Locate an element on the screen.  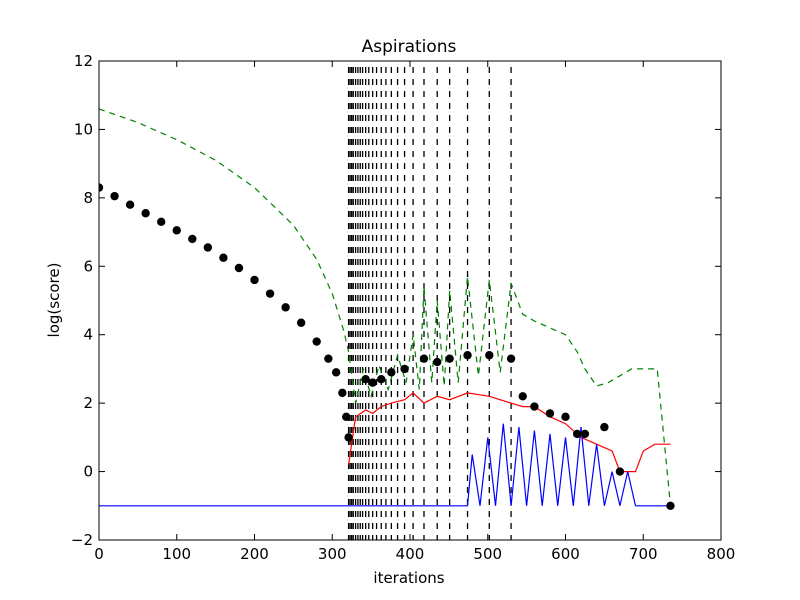
x-tick-label: 300 is located at coordinates (332, 554).